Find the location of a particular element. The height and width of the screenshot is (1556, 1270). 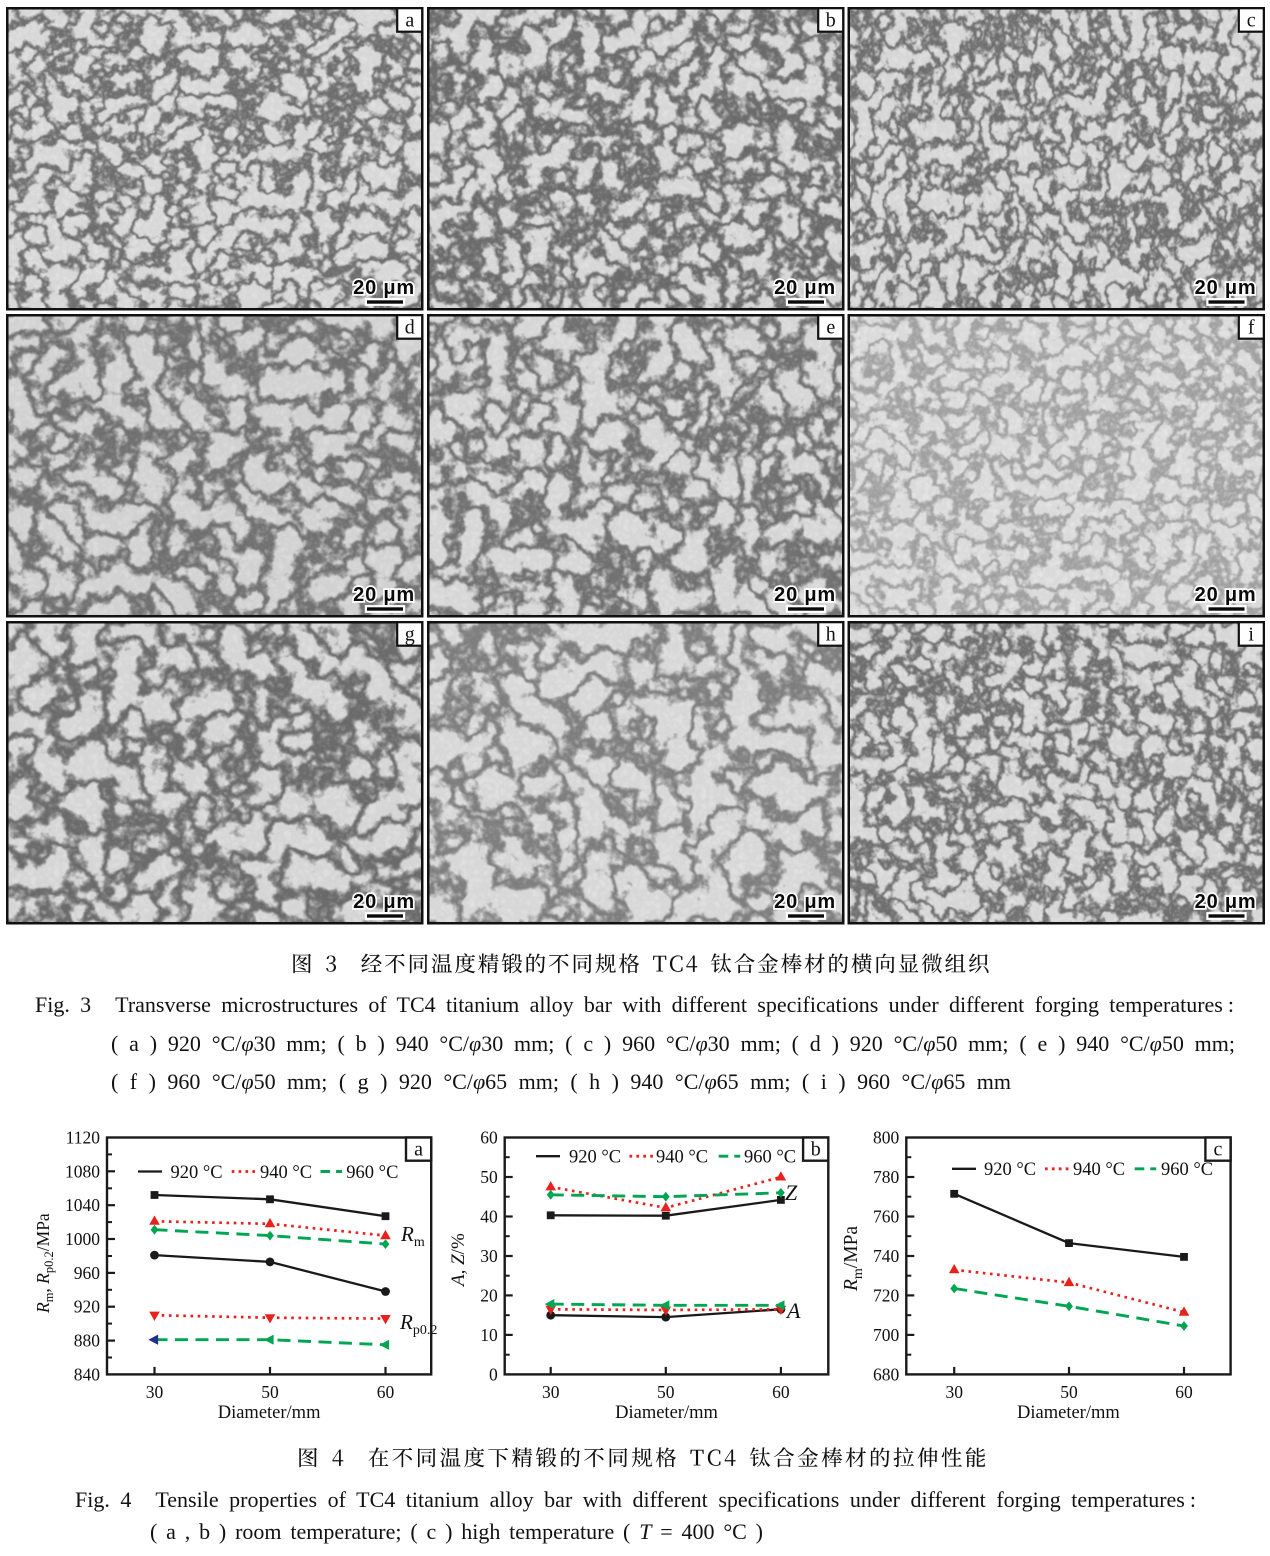

svg-text: 880 is located at coordinates (87, 1341).